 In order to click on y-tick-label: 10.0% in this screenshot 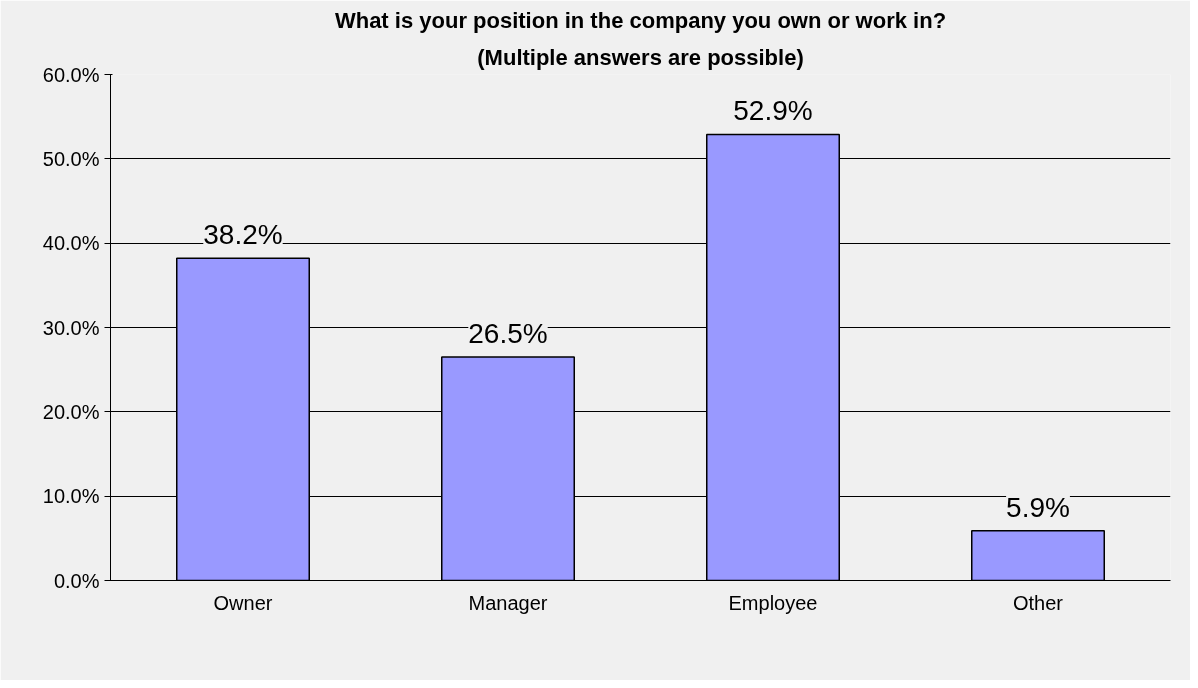, I will do `click(71, 496)`.